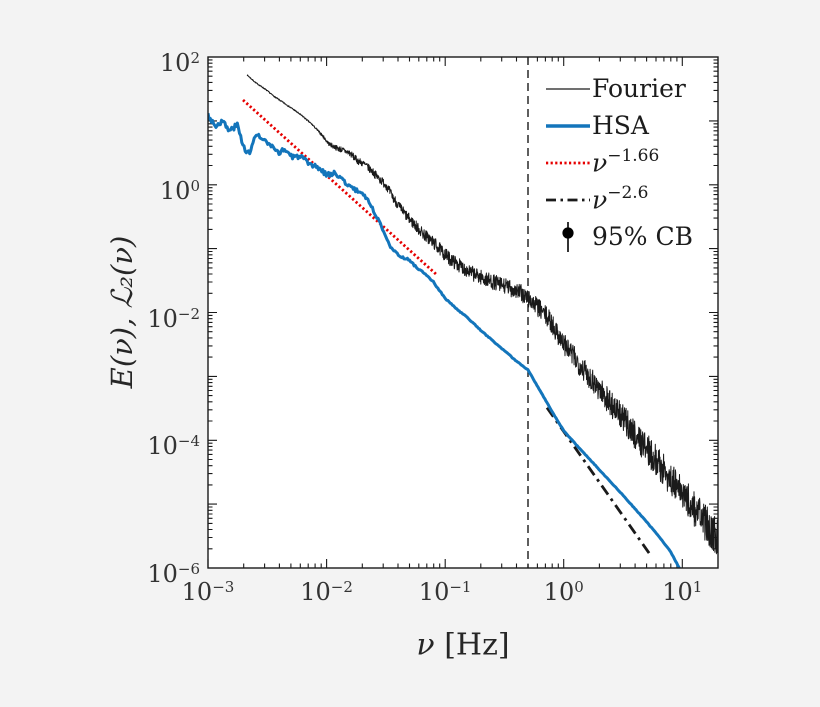 The width and height of the screenshot is (820, 707). Describe the element at coordinates (445, 592) in the screenshot. I see `x-tick-label: 10⁻¹` at that location.